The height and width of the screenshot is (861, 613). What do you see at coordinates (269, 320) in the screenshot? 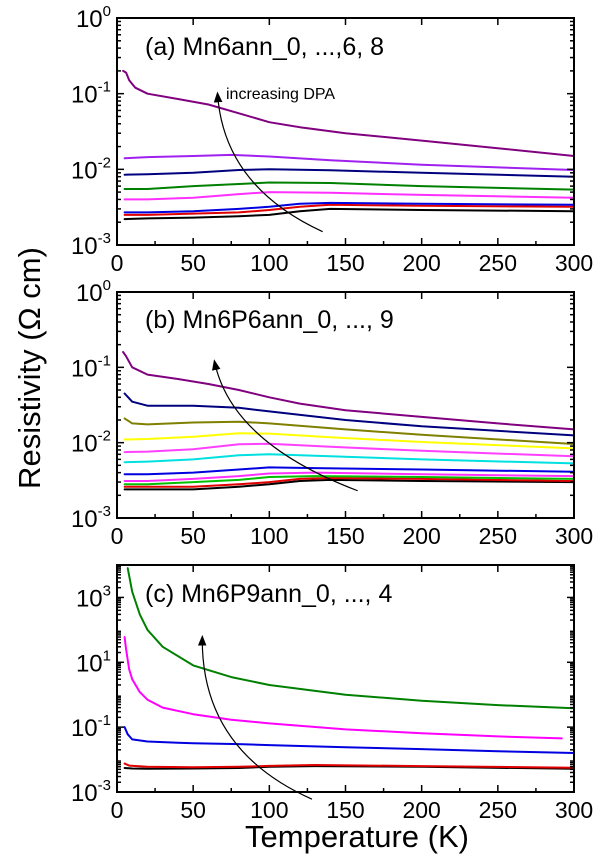
I see `panel-title: (b) Mn6P6ann_0, ..., 9` at bounding box center [269, 320].